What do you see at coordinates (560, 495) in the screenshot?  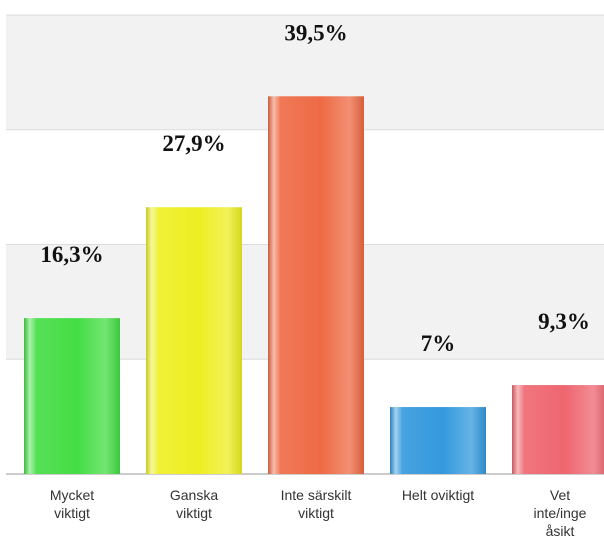 I see `category-label-line: Vet` at bounding box center [560, 495].